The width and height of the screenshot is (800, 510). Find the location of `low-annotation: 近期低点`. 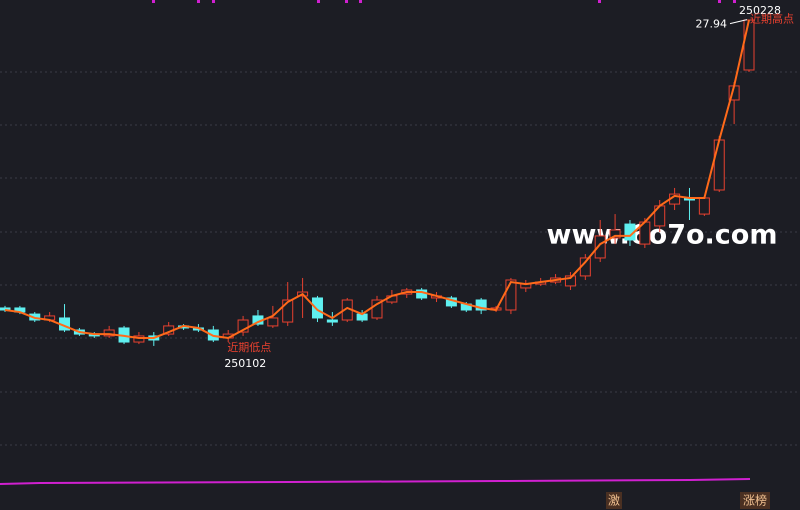

low-annotation: 近期低点 is located at coordinates (249, 347).